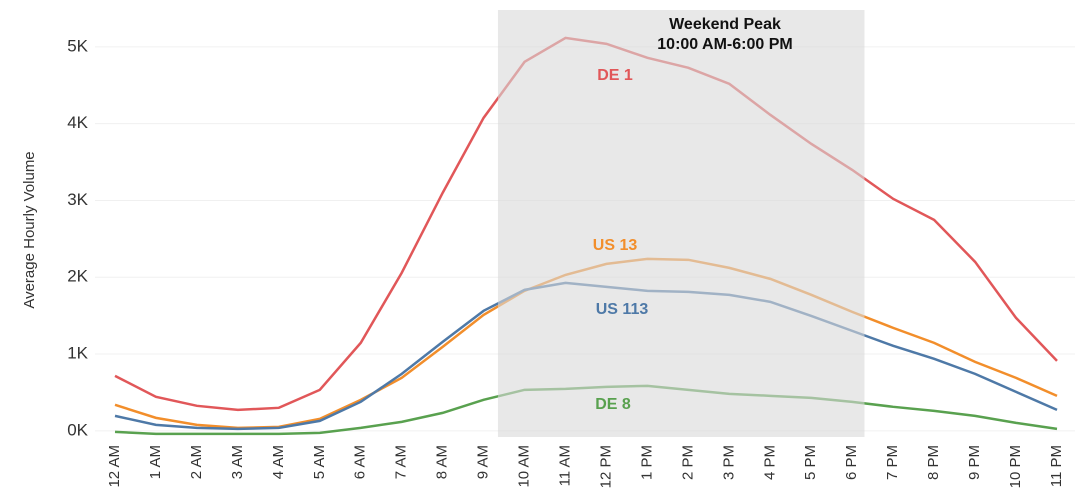 The height and width of the screenshot is (494, 1081). What do you see at coordinates (319, 462) in the screenshot?
I see `x-tick-label: 5 AM` at bounding box center [319, 462].